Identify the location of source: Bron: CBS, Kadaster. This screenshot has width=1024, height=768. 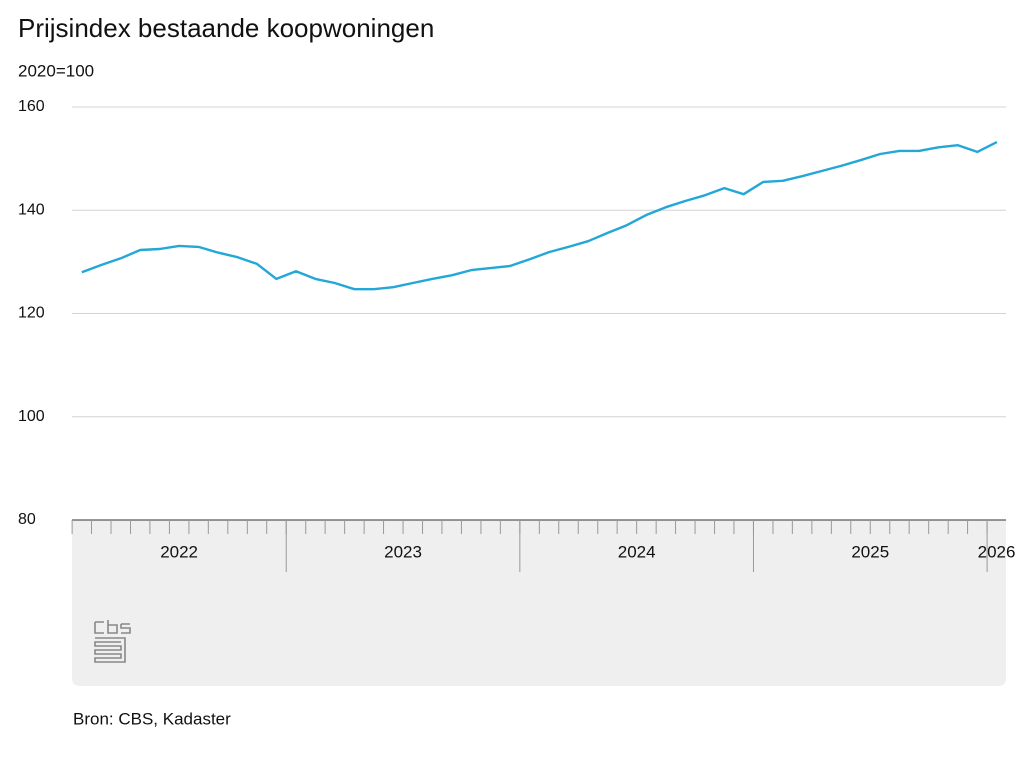
(152, 718).